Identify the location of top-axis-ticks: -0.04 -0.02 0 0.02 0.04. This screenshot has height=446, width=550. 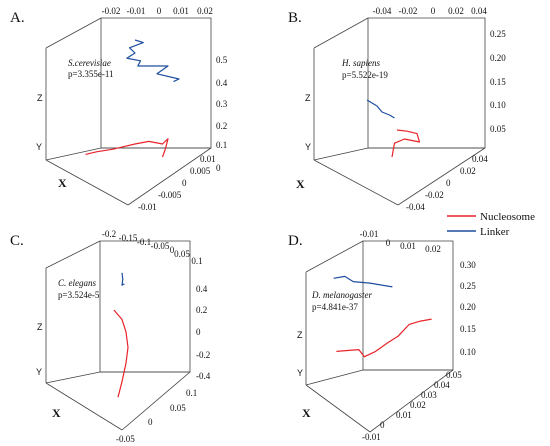
(430, 11).